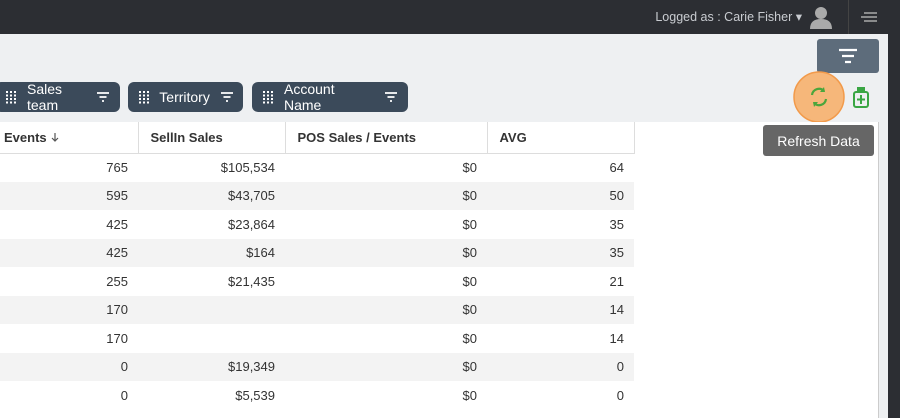 The height and width of the screenshot is (418, 900). I want to click on column-header: Events, so click(69, 138).